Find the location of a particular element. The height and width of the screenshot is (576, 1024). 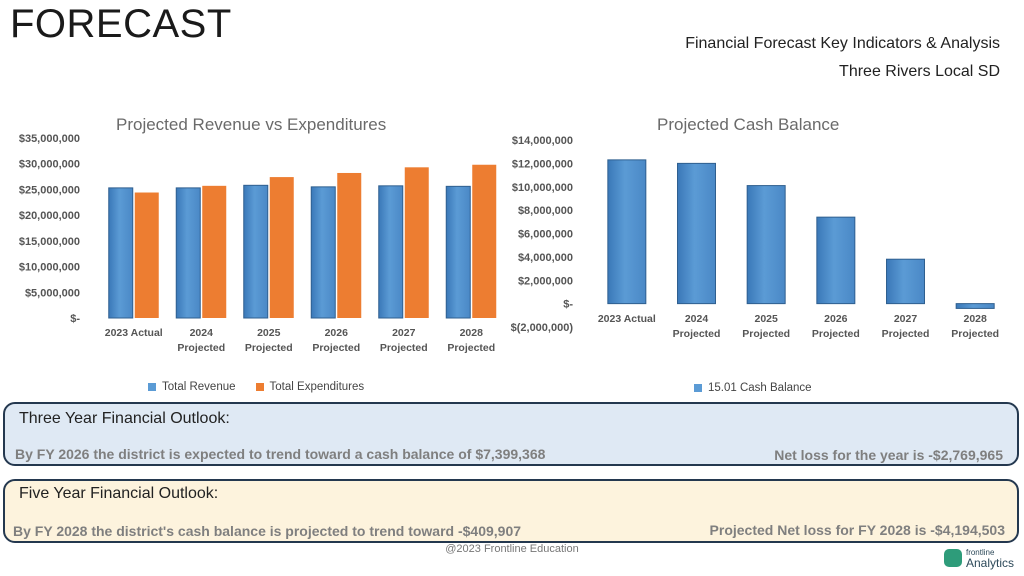

cash-chart-legend: 15.01 Cash Balance is located at coordinates (753, 388).